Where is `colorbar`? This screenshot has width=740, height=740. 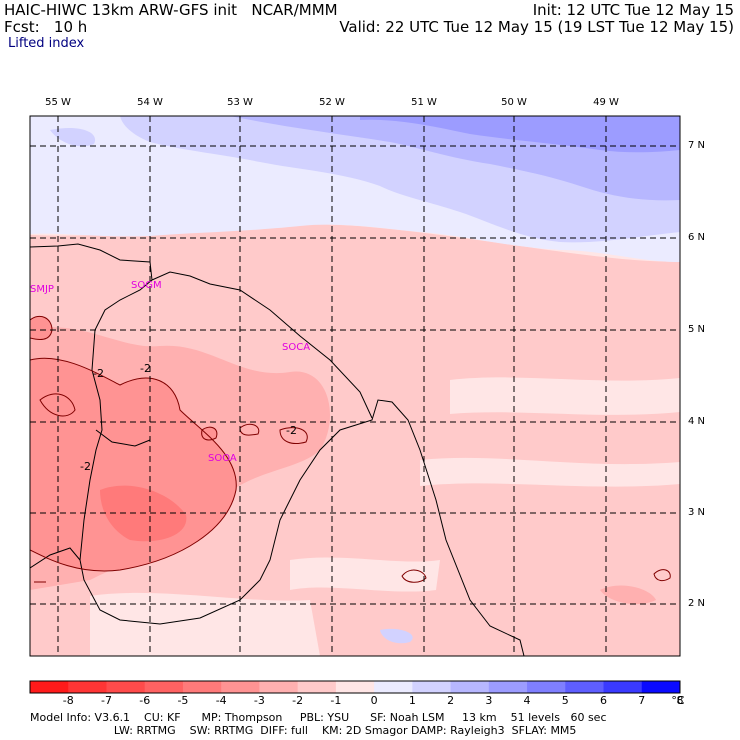
colorbar is located at coordinates (355, 687).